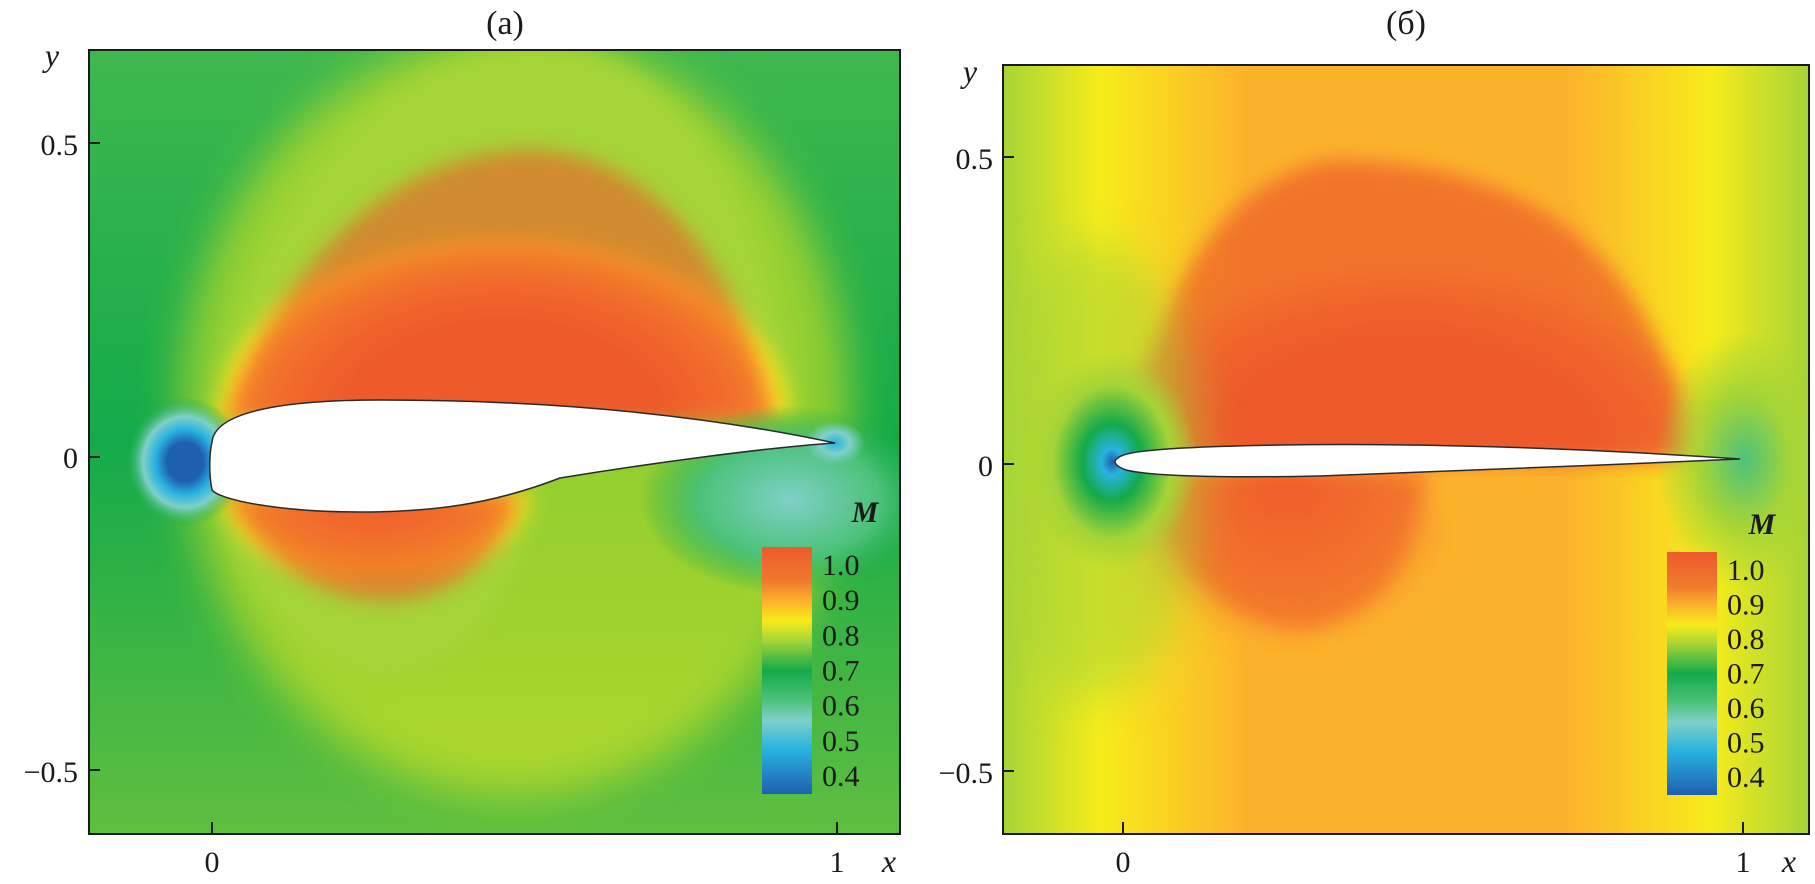  Describe the element at coordinates (1762, 524) in the screenshot. I see `panel-b-colorbar-title: M` at that location.